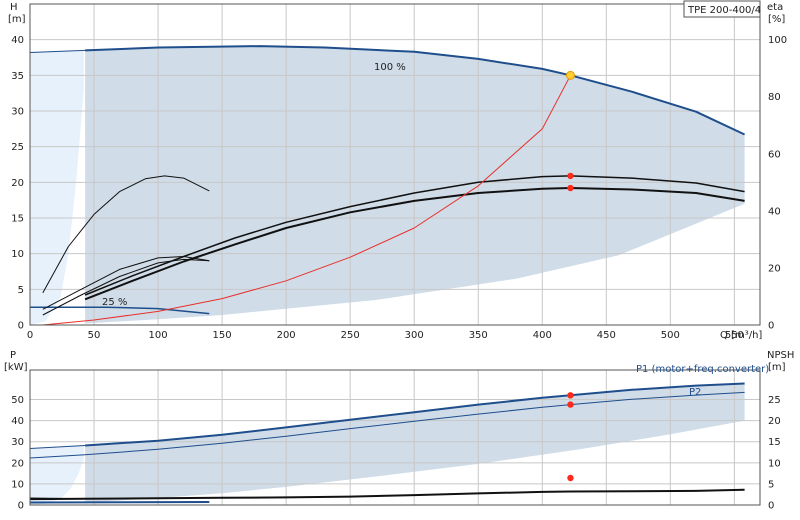  I want to click on curve-head-left, so click(57, 51).